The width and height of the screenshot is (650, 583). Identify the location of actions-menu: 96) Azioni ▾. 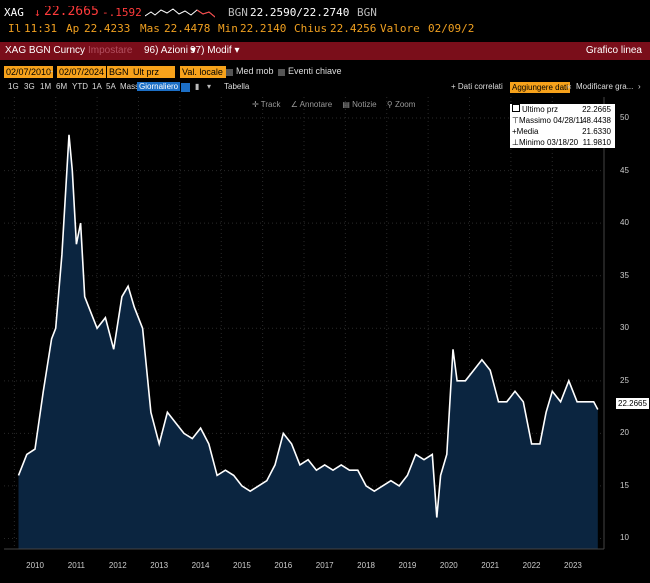
(170, 50).